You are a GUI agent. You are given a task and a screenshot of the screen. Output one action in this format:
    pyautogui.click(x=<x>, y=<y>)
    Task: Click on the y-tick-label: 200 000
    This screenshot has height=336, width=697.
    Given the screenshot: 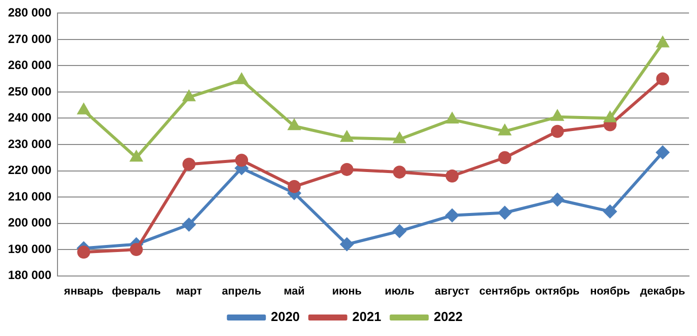 What is the action you would take?
    pyautogui.click(x=30, y=223)
    